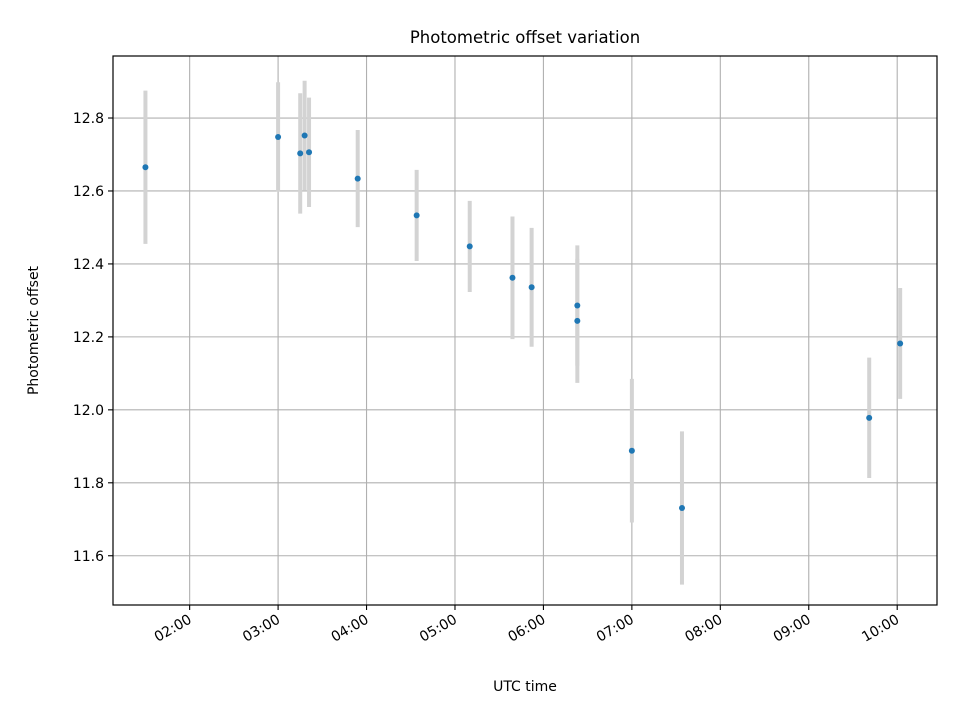 This screenshot has height=720, width=960. What do you see at coordinates (350, 629) in the screenshot?
I see `x-tick-label: 04:00` at bounding box center [350, 629].